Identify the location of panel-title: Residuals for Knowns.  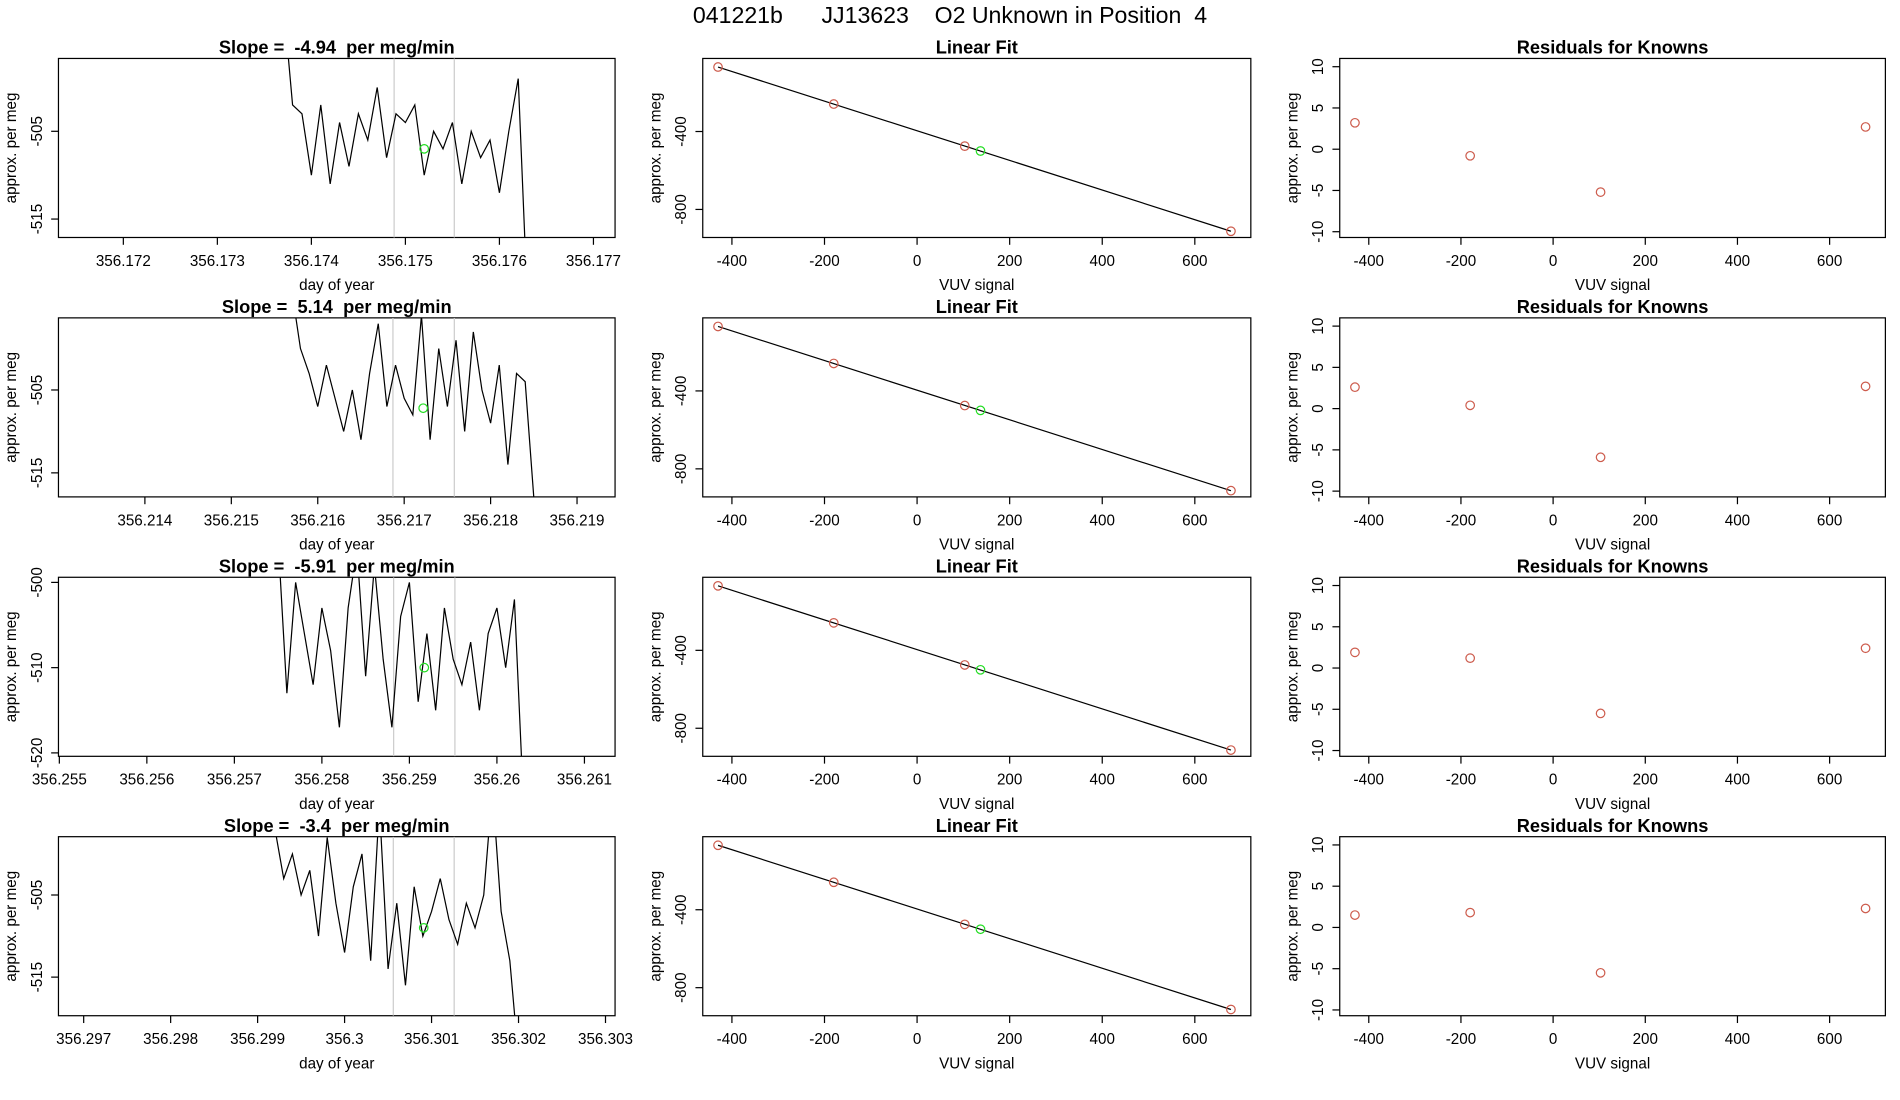
(1613, 306).